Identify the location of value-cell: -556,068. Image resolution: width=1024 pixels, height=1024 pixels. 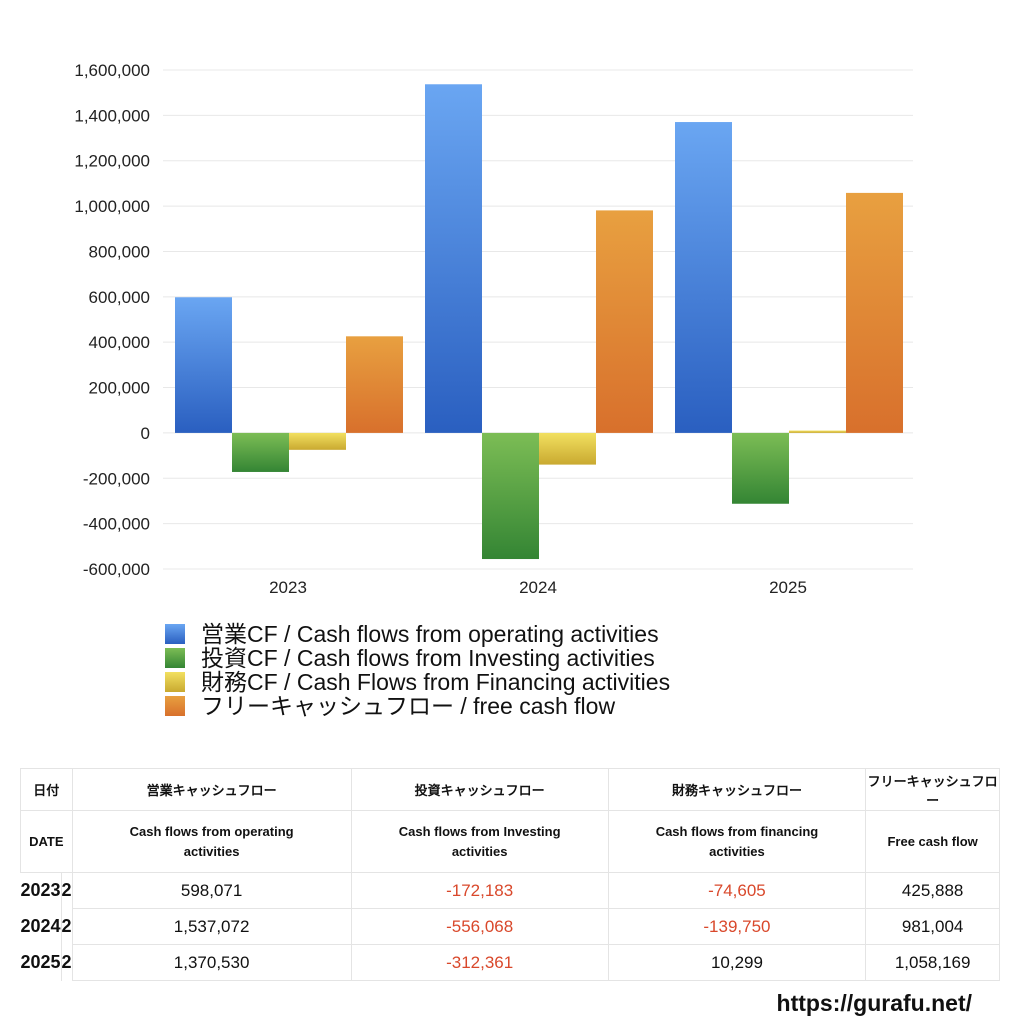
(479, 926).